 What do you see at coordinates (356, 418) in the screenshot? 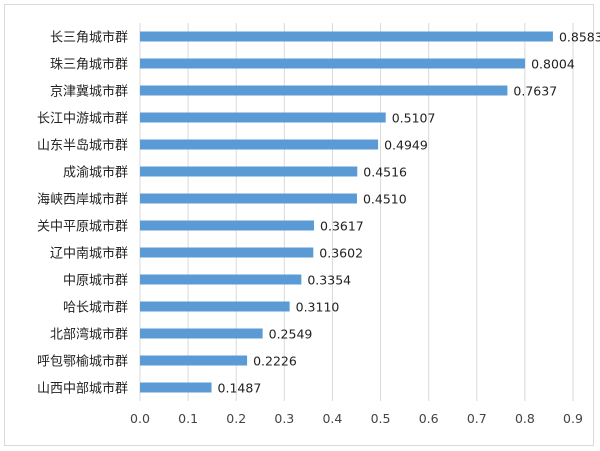
I see `x-axis-ticks: 0.0 0.1 0.2 0.3 0.4 0.5 0.6 0.7 0.8 0.9` at bounding box center [356, 418].